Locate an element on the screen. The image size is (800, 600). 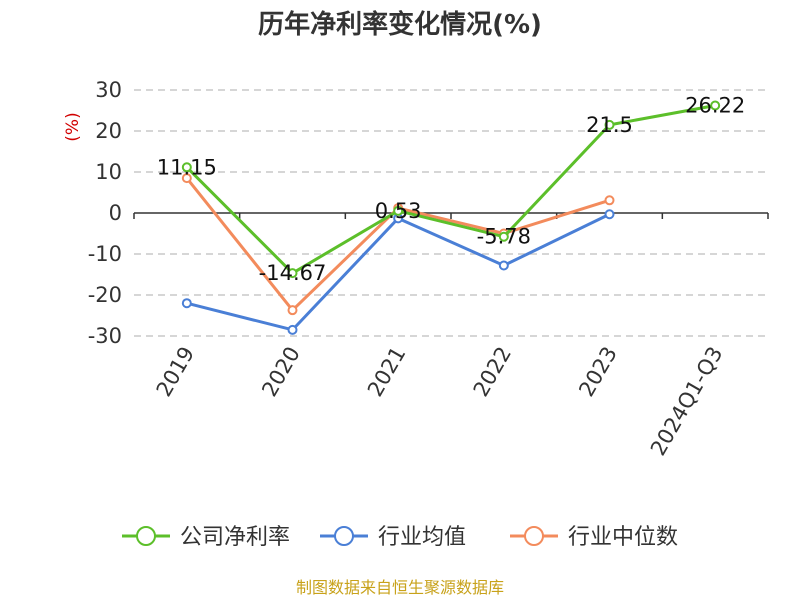
chart-title: 历年净利率变化情况(%) is located at coordinates (400, 24).